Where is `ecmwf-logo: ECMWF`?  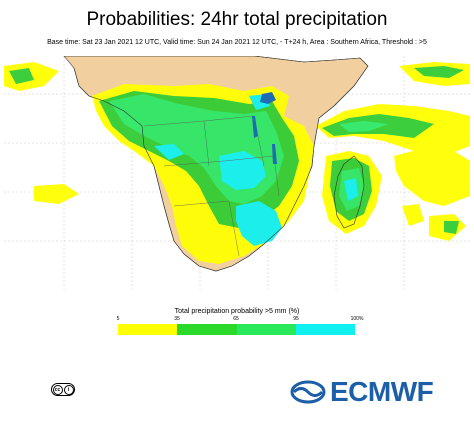 ecmwf-logo: ECMWF is located at coordinates (362, 391).